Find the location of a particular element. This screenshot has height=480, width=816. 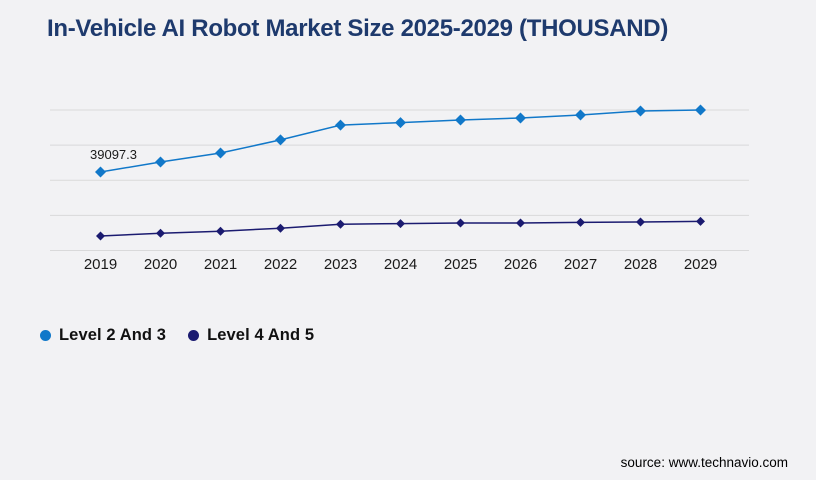

x-axis-label: 2027 is located at coordinates (580, 264).